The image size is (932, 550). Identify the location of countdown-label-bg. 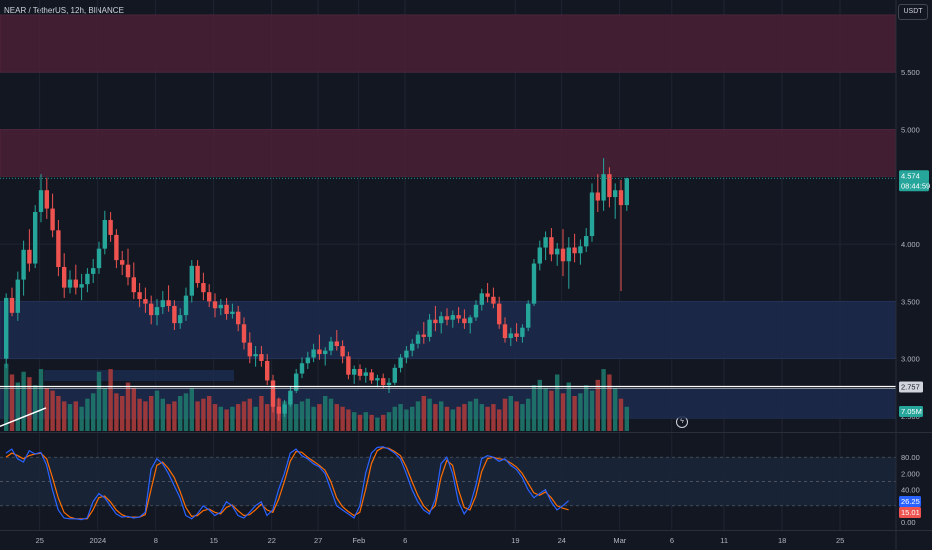
(914, 186).